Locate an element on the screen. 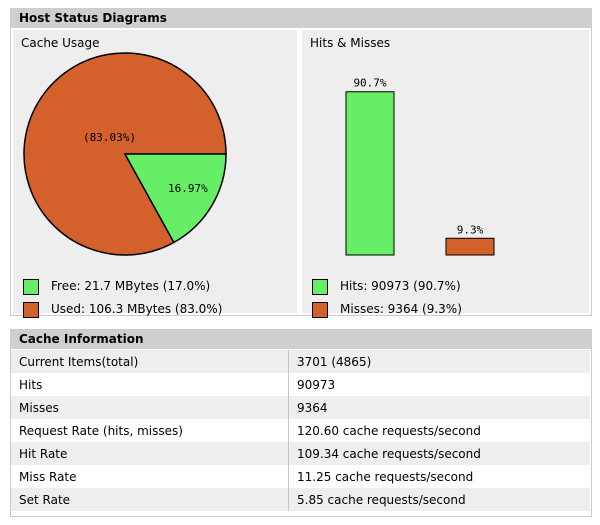 This screenshot has width=600, height=525. legend-misses: Misses: 9364 (9.3%) is located at coordinates (387, 309).